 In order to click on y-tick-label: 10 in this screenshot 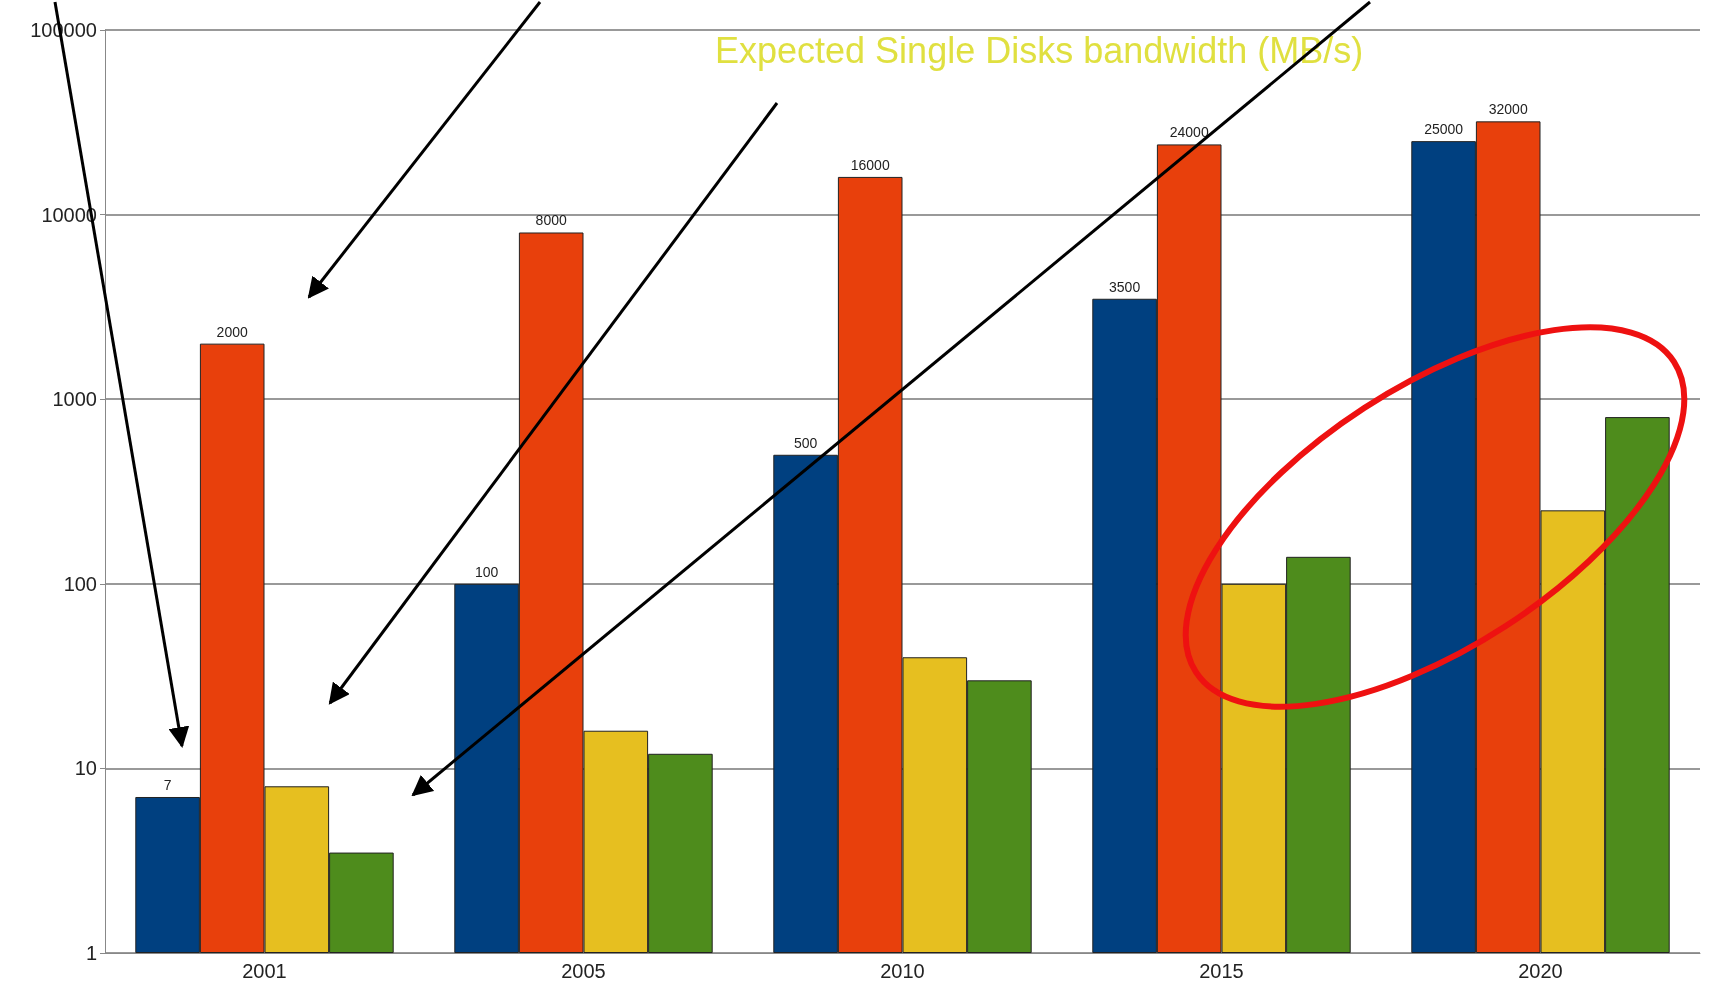, I will do `click(85, 768)`.